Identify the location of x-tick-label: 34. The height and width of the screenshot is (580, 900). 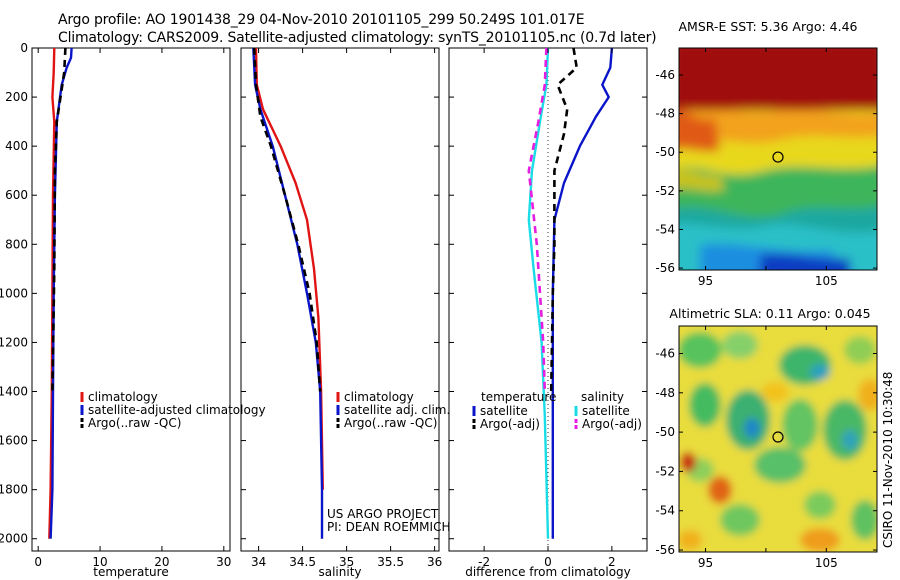
(258, 562).